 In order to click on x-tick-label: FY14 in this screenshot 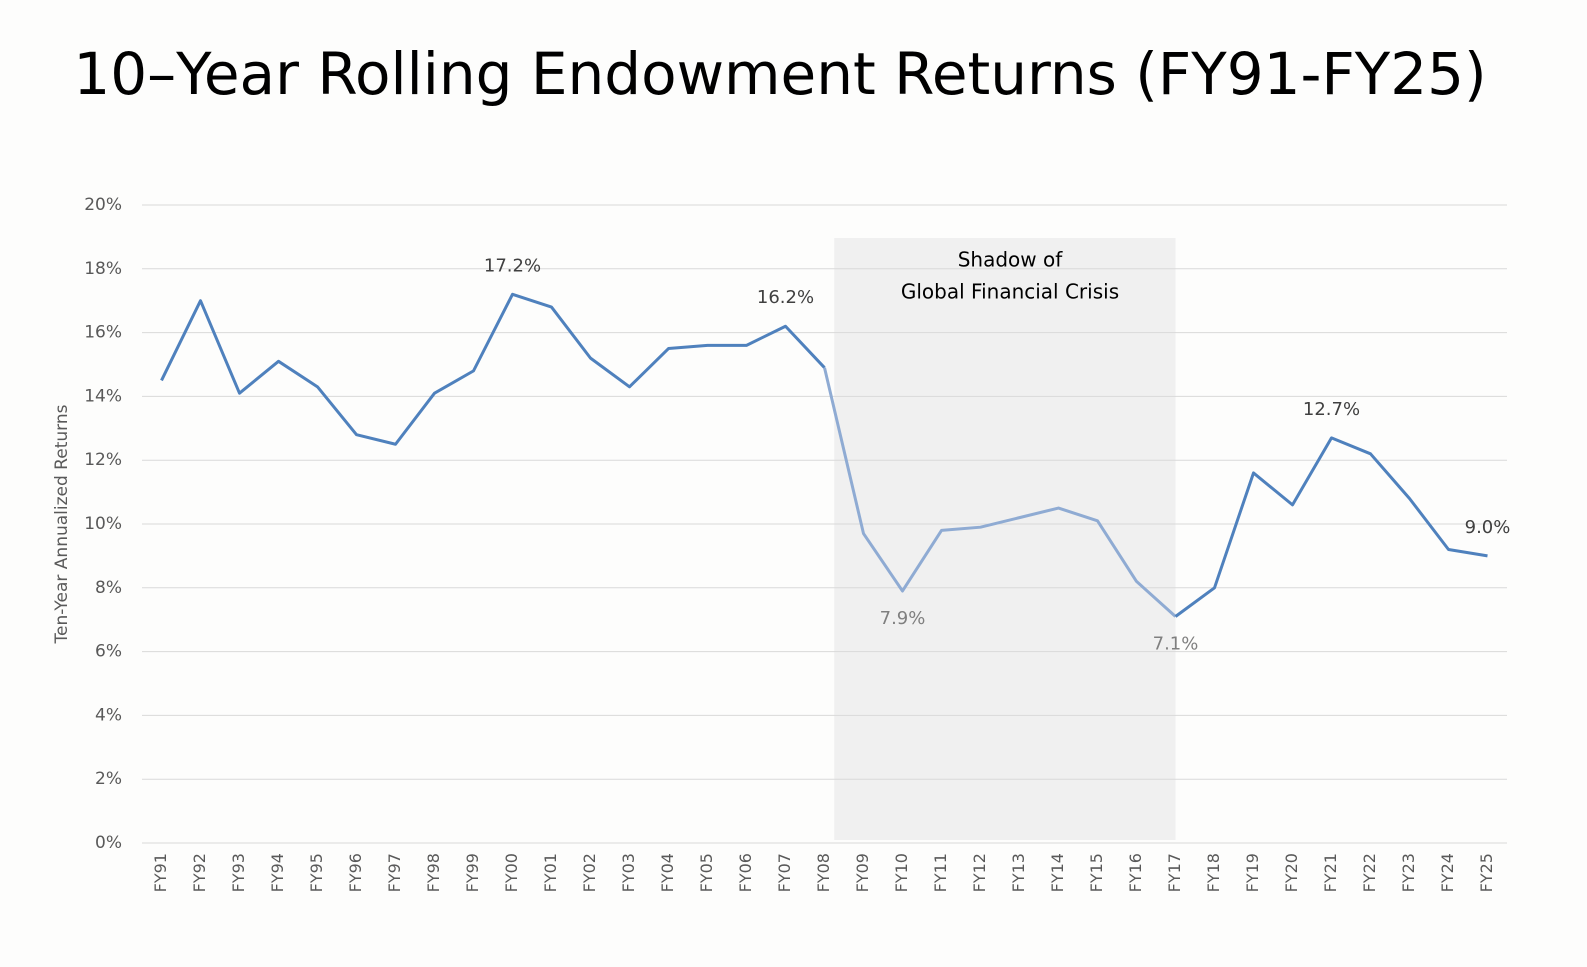, I will do `click(1057, 872)`.